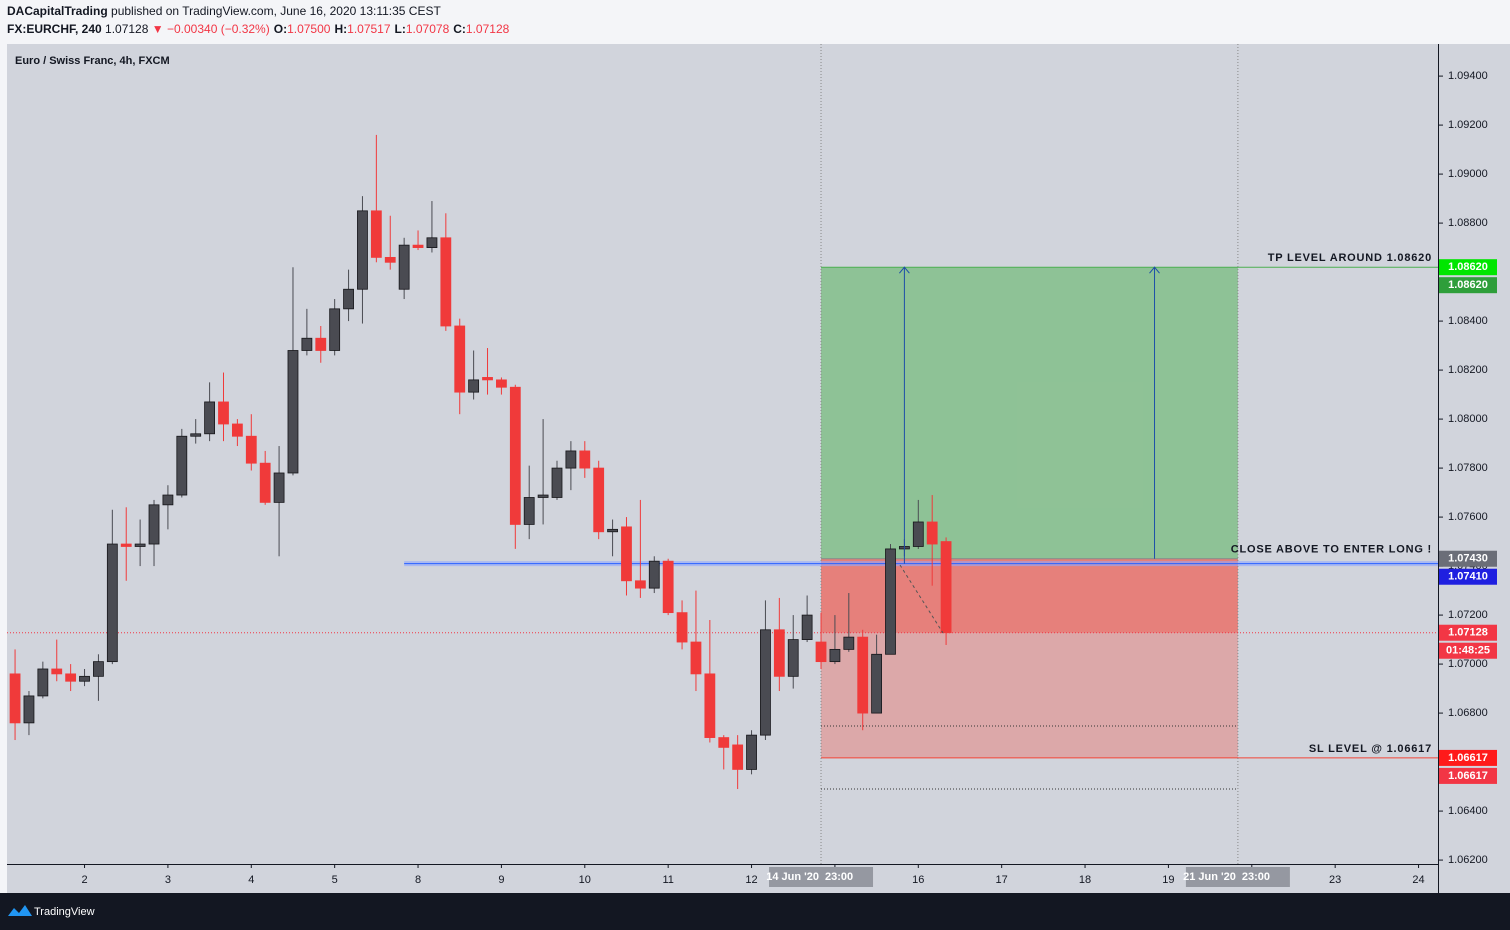 The height and width of the screenshot is (930, 1510). I want to click on ohlc-value: 1.07078, so click(428, 29).